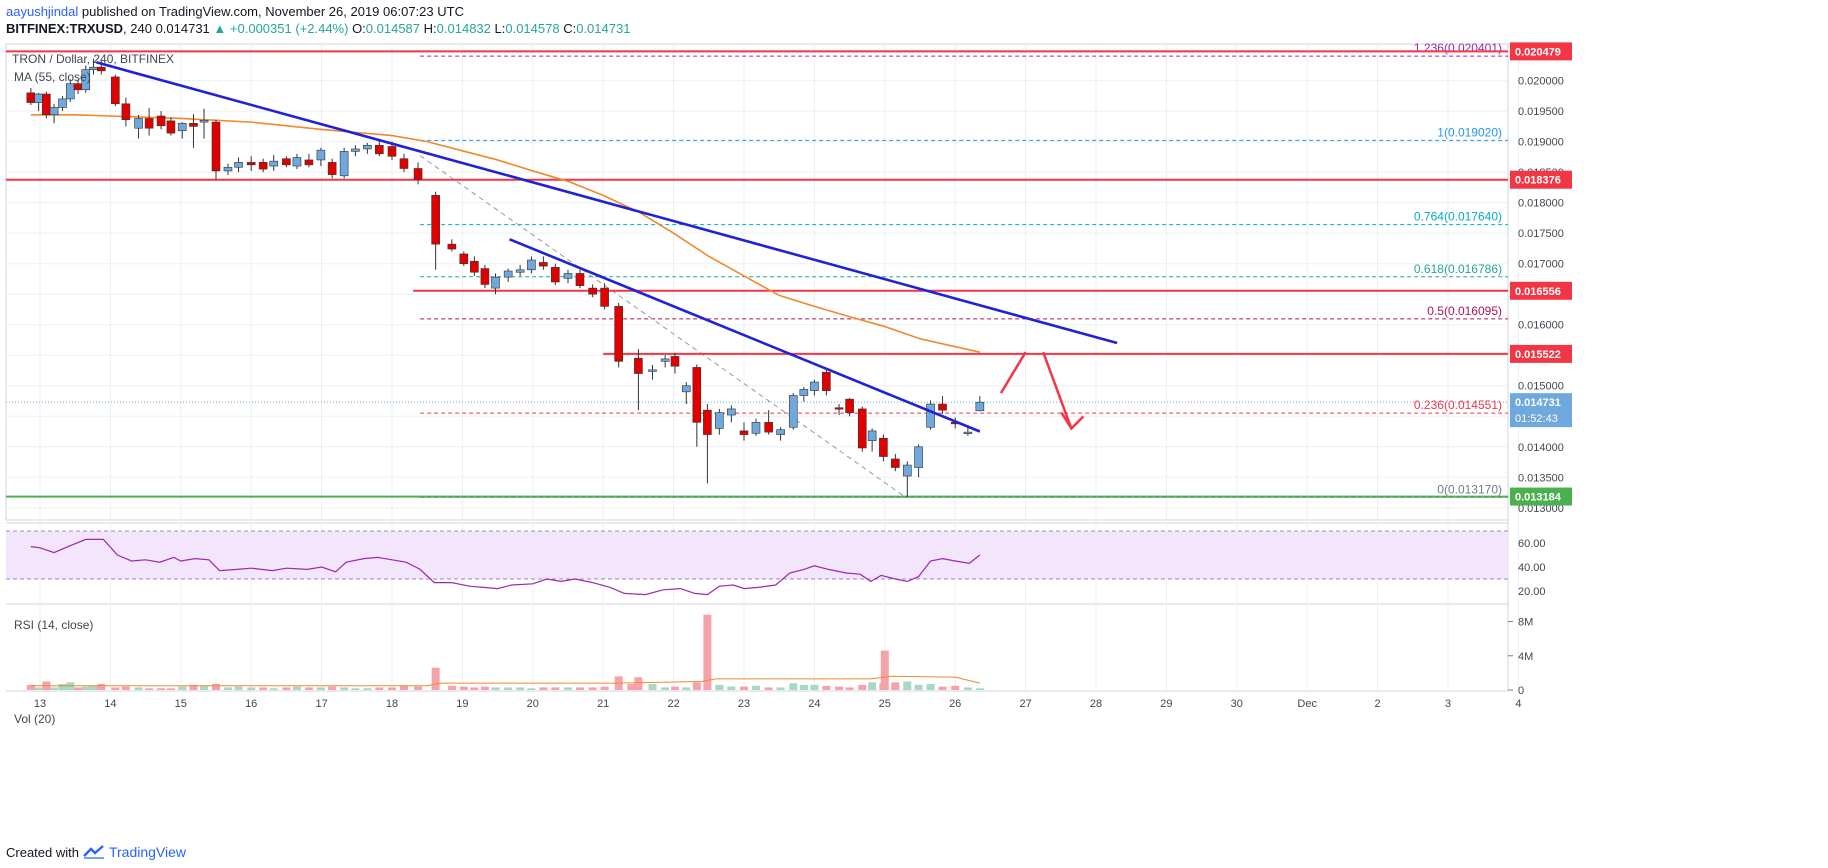 This screenshot has width=1828, height=868. I want to click on fib-trend-line, so click(663, 326).